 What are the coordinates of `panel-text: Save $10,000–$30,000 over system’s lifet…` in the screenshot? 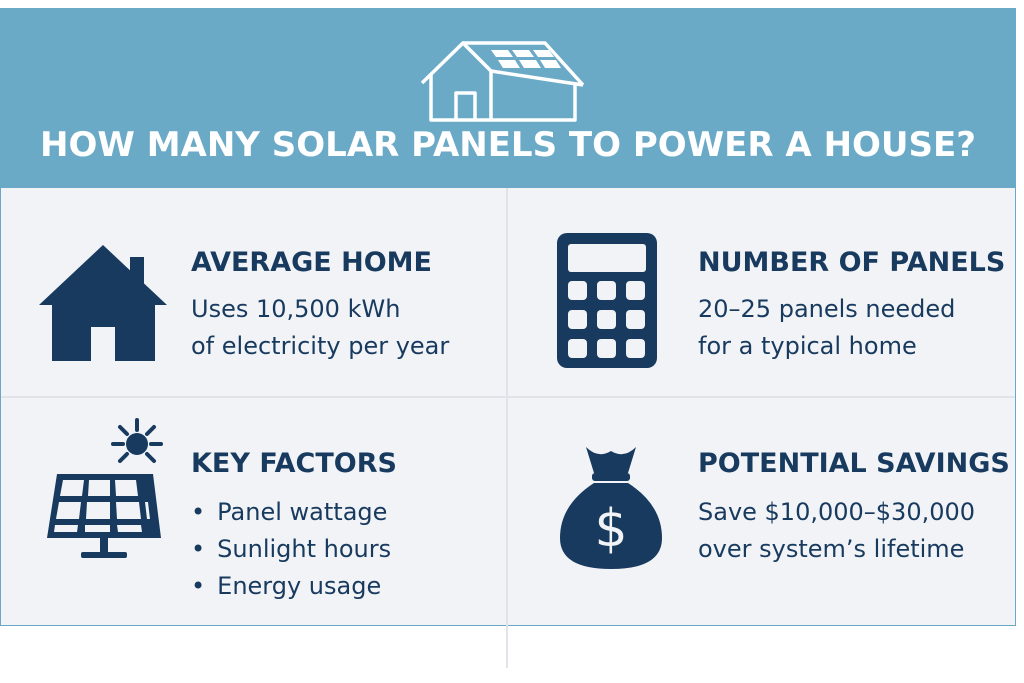 It's located at (836, 531).